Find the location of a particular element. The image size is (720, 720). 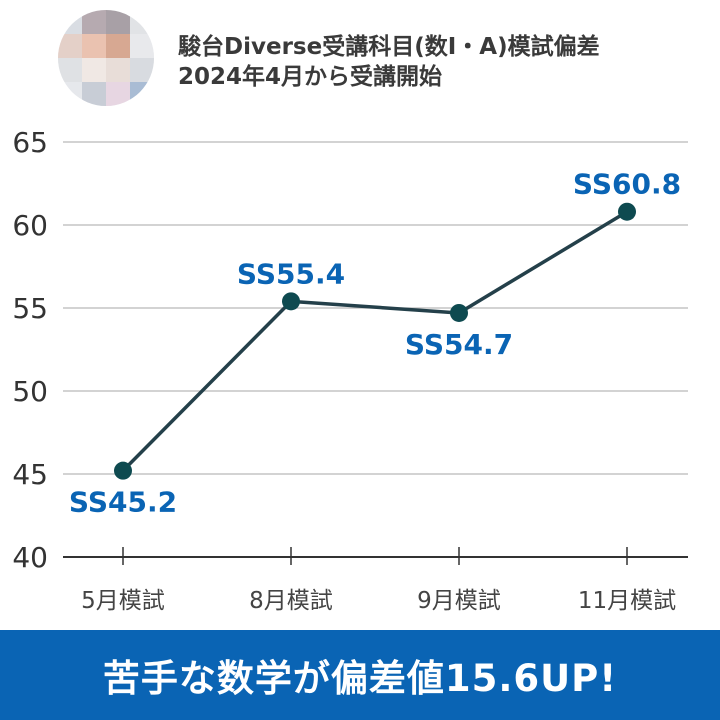

avatar is located at coordinates (106, 58).